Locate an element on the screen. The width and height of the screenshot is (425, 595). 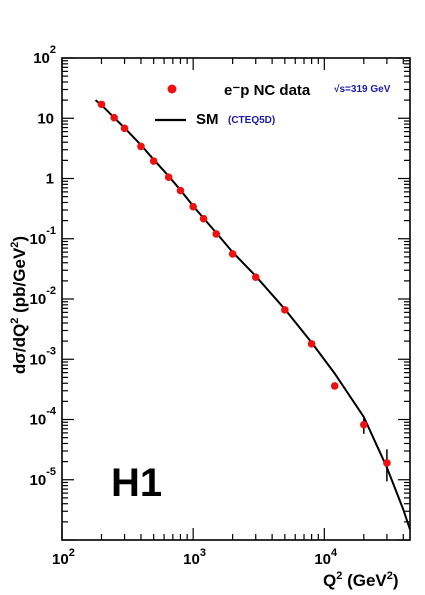
legend-data-marker is located at coordinates (172, 89).